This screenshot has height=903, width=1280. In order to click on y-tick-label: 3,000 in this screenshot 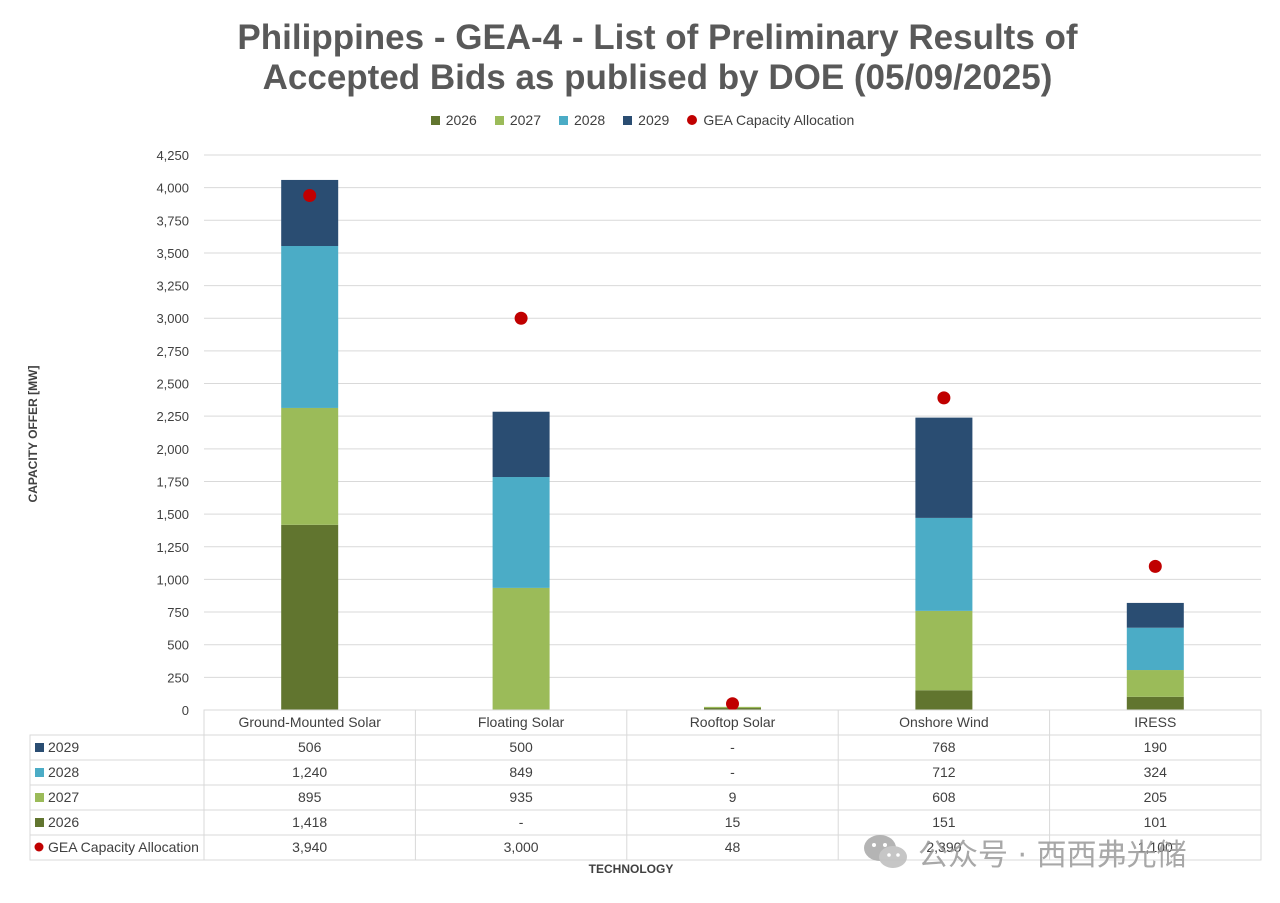, I will do `click(172, 318)`.